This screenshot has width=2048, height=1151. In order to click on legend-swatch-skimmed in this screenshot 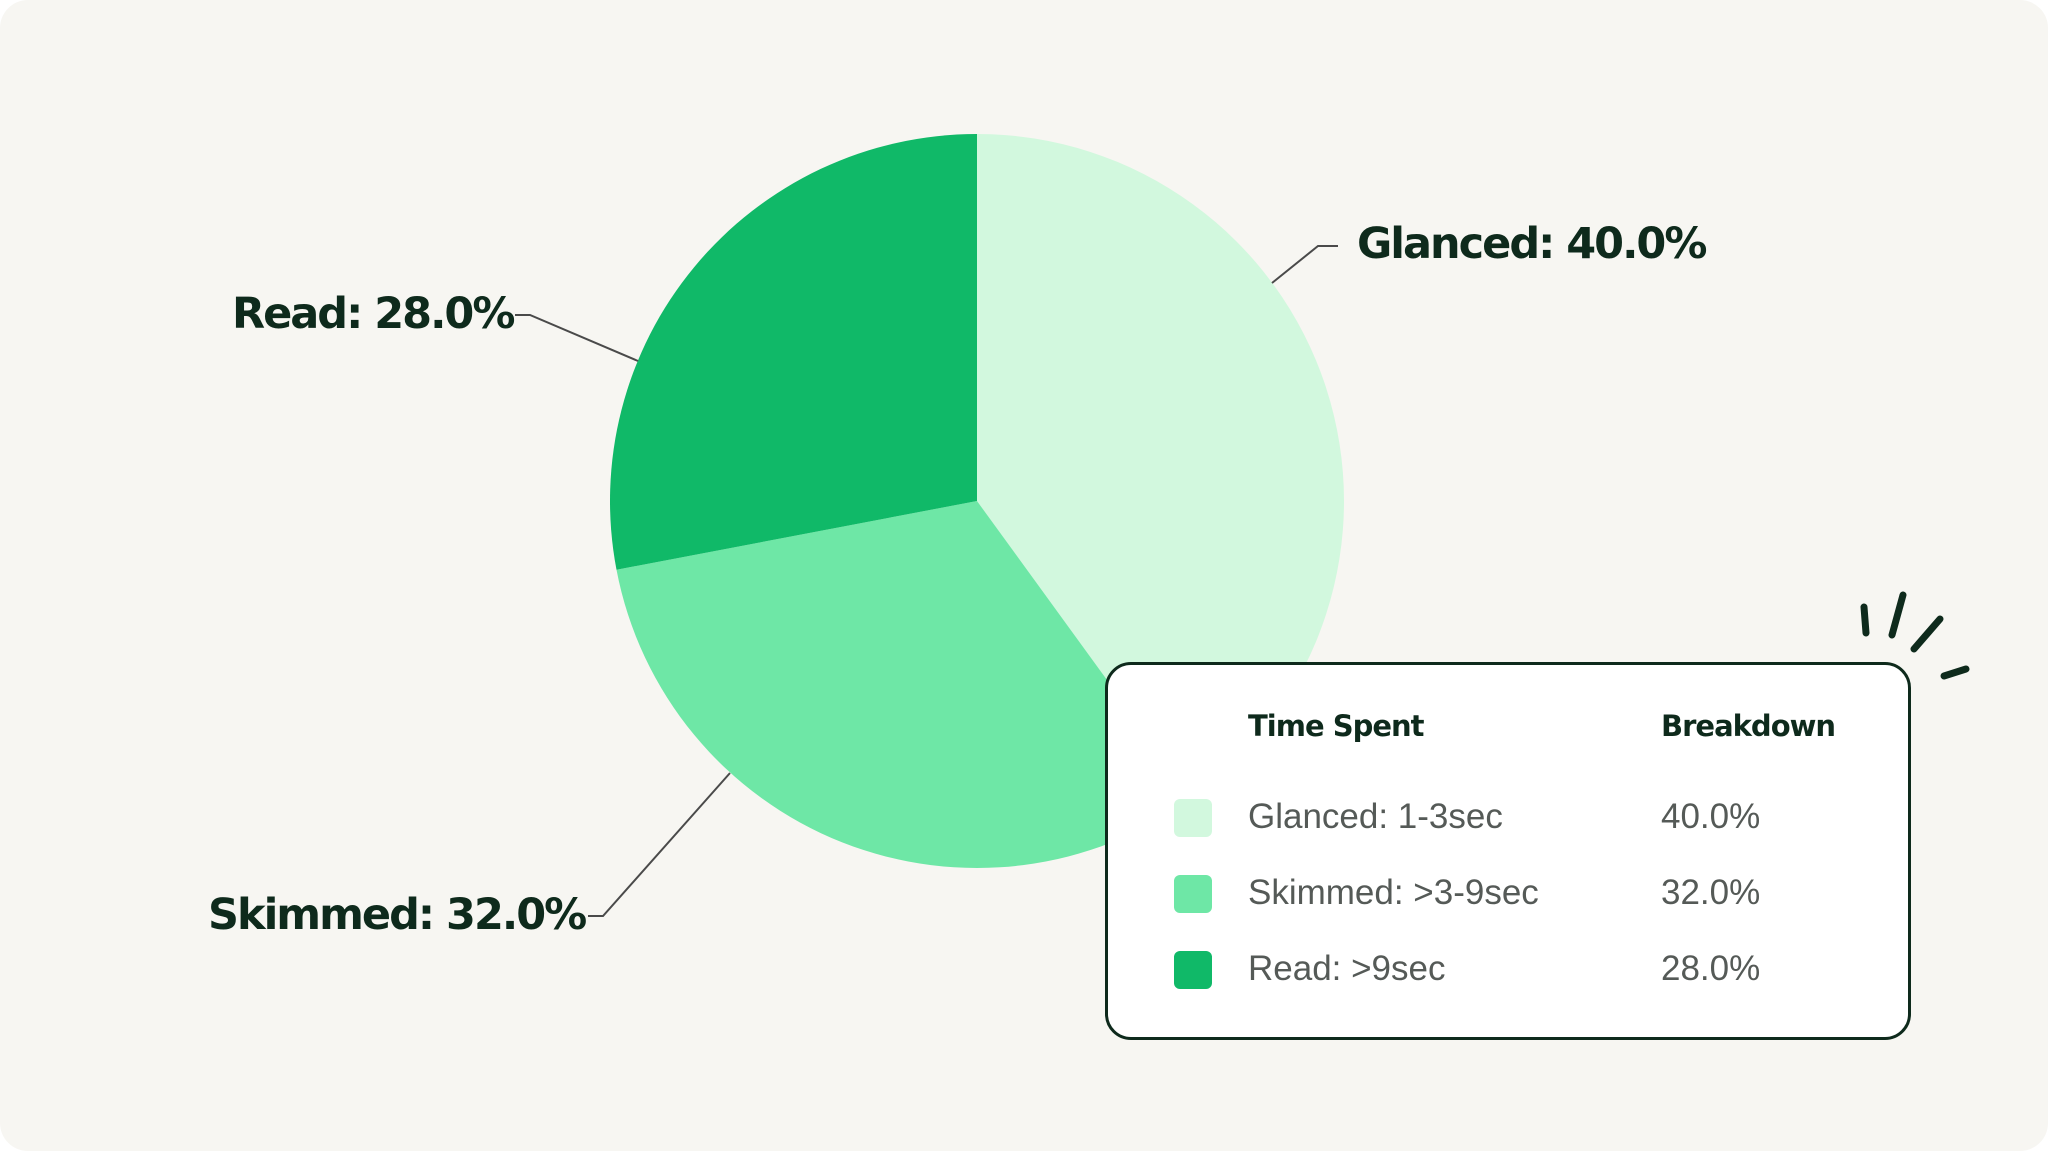, I will do `click(1193, 894)`.